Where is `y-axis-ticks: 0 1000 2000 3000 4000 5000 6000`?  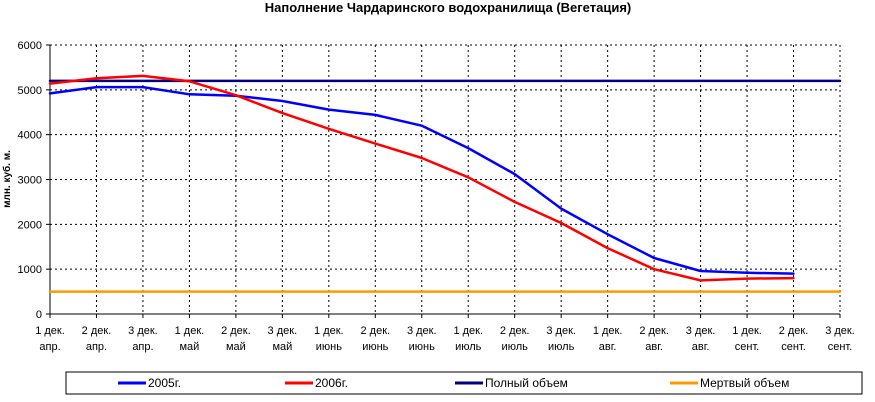 y-axis-ticks: 0 1000 2000 3000 4000 5000 6000 is located at coordinates (34, 180).